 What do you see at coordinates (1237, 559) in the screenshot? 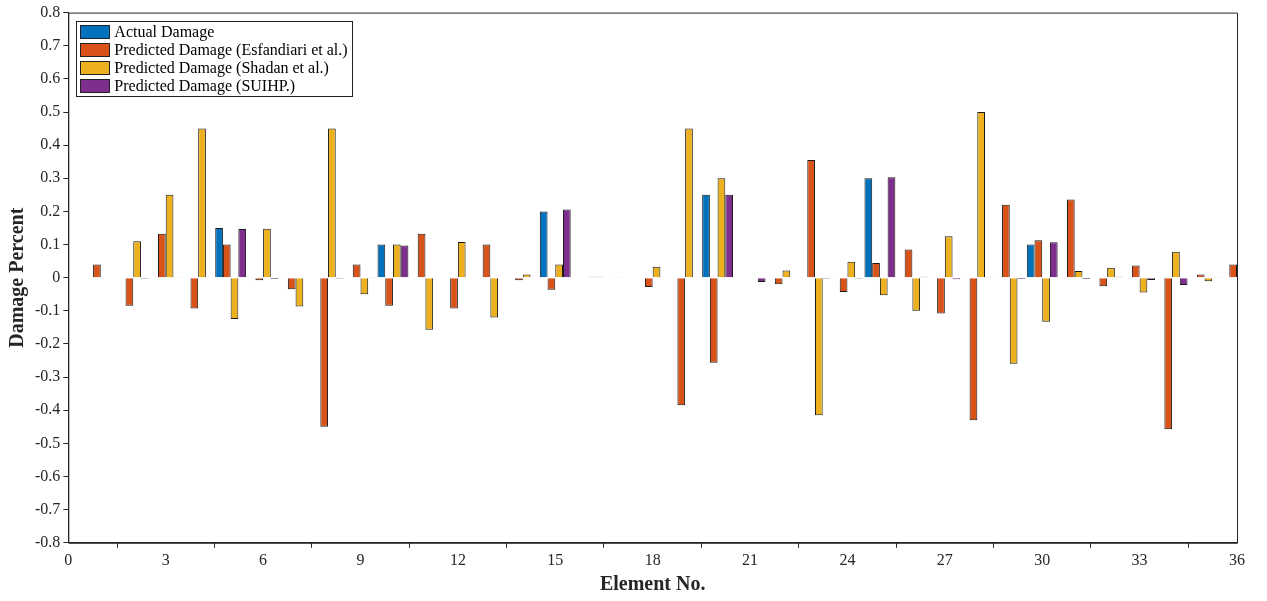
I see `x-tick-label: 36` at bounding box center [1237, 559].